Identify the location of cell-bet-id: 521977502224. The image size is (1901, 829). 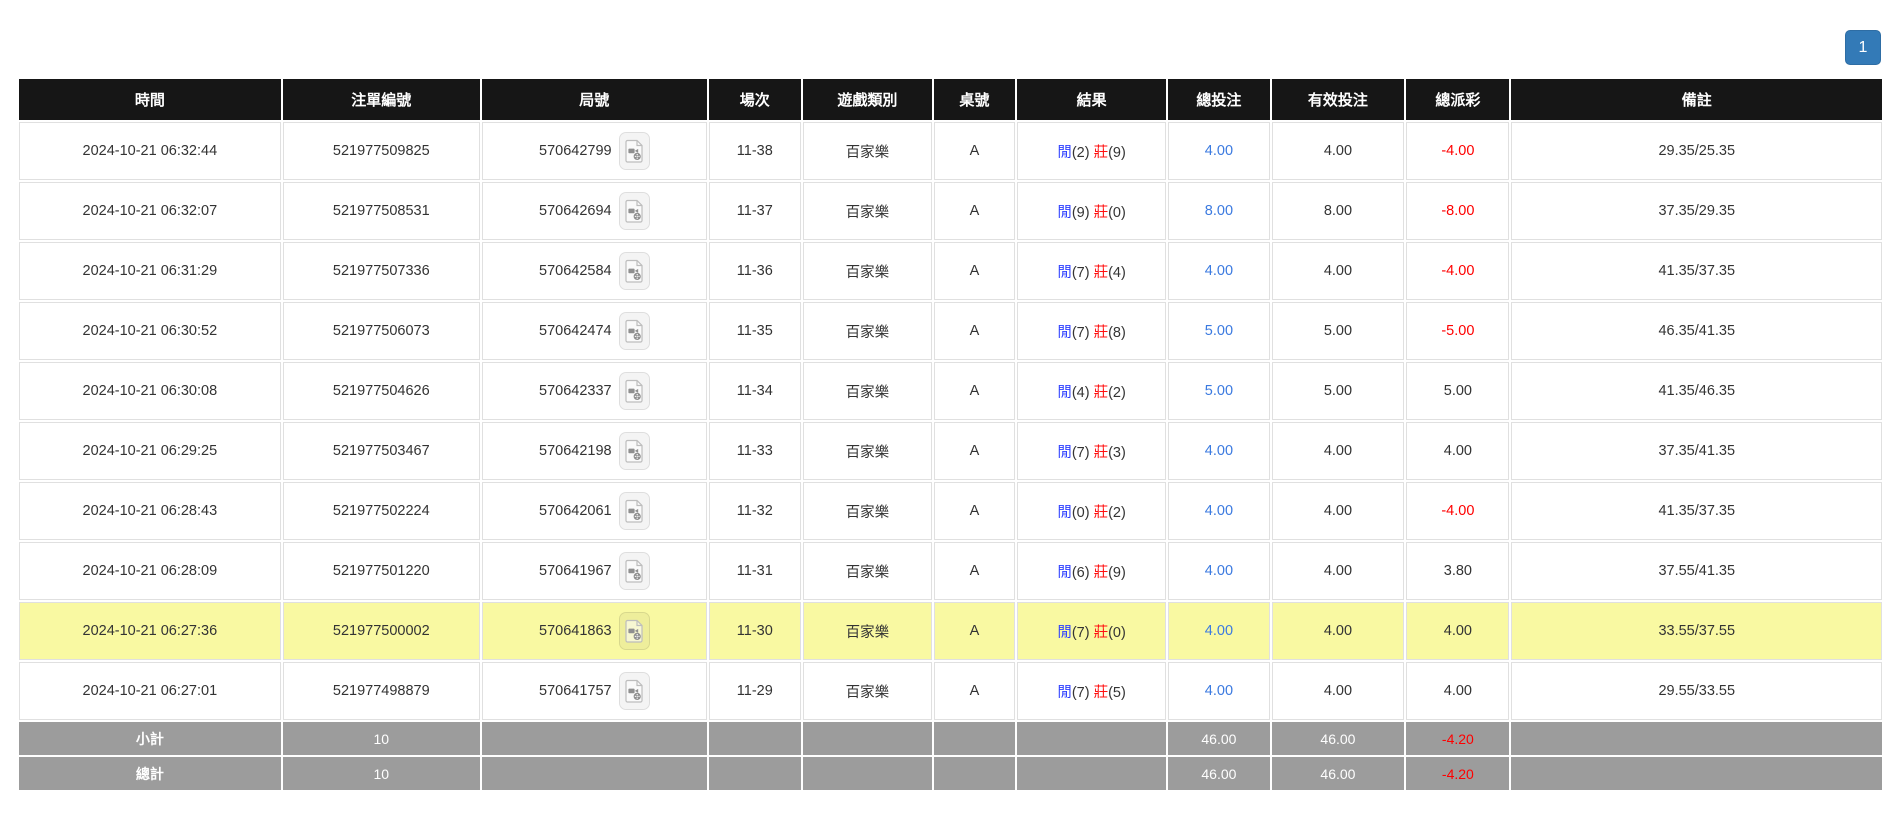
(381, 511).